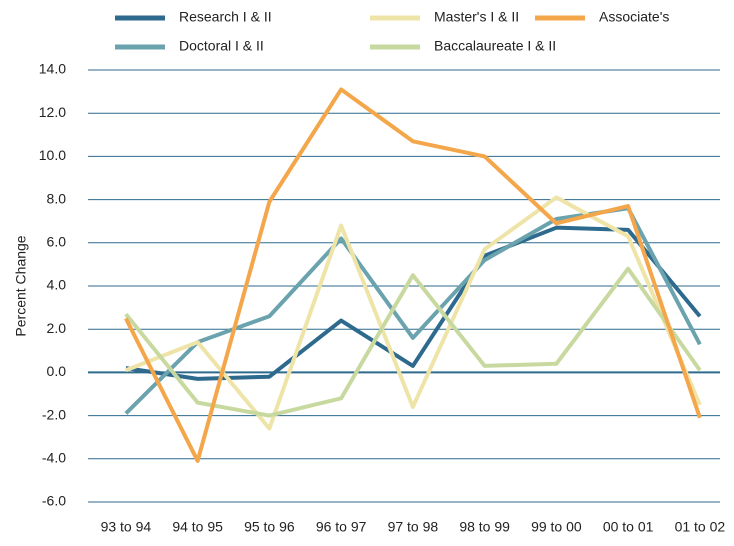 Image resolution: width=734 pixels, height=546 pixels. I want to click on y-tick-label: -6.0, so click(54, 501).